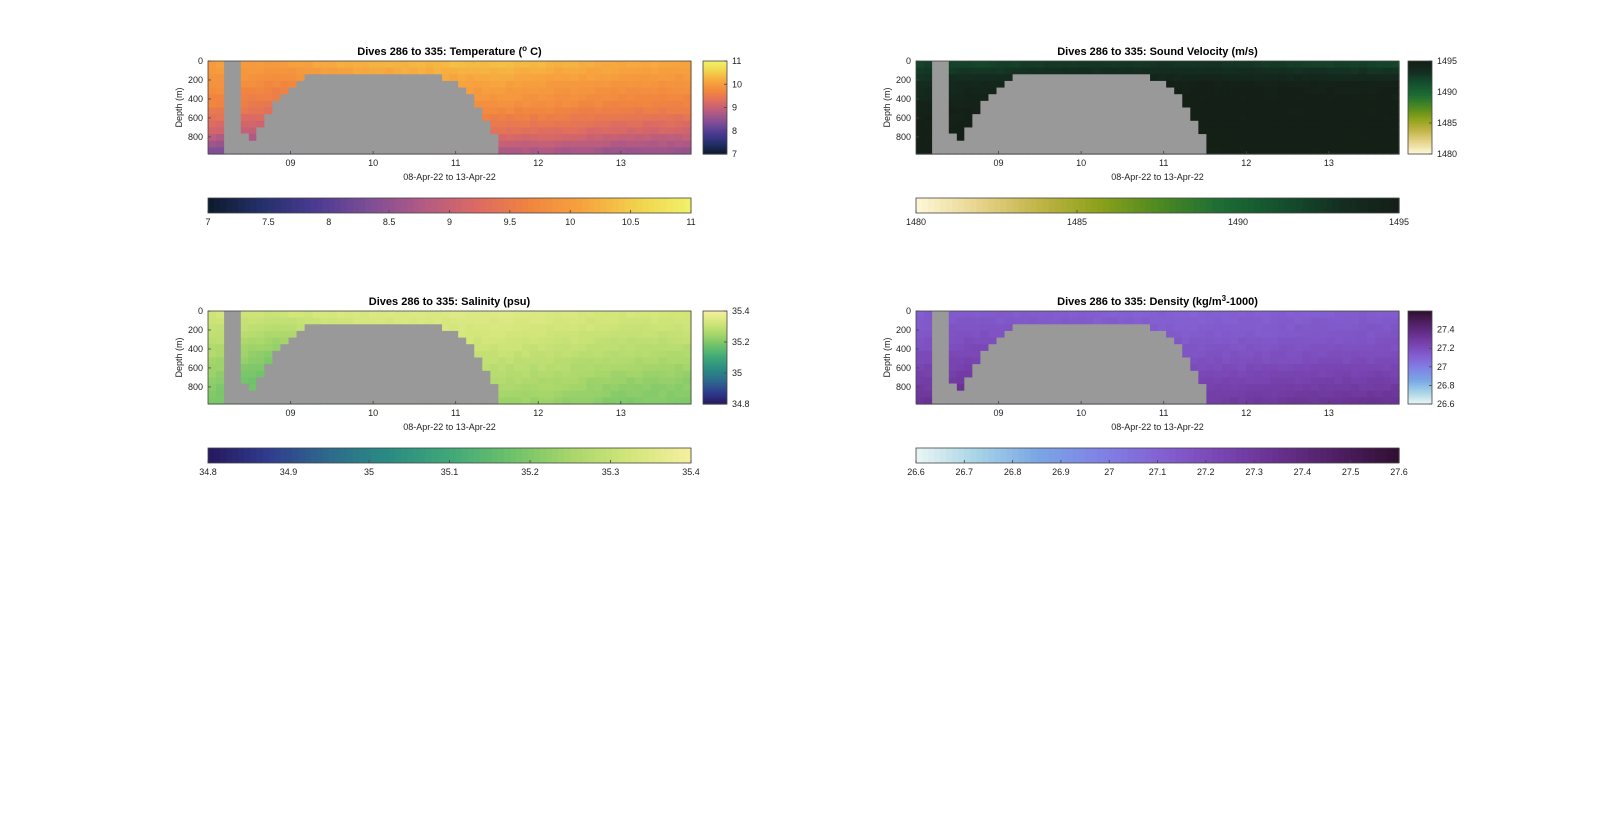  What do you see at coordinates (361, 358) in the screenshot?
I see `missing-data-mask` at bounding box center [361, 358].